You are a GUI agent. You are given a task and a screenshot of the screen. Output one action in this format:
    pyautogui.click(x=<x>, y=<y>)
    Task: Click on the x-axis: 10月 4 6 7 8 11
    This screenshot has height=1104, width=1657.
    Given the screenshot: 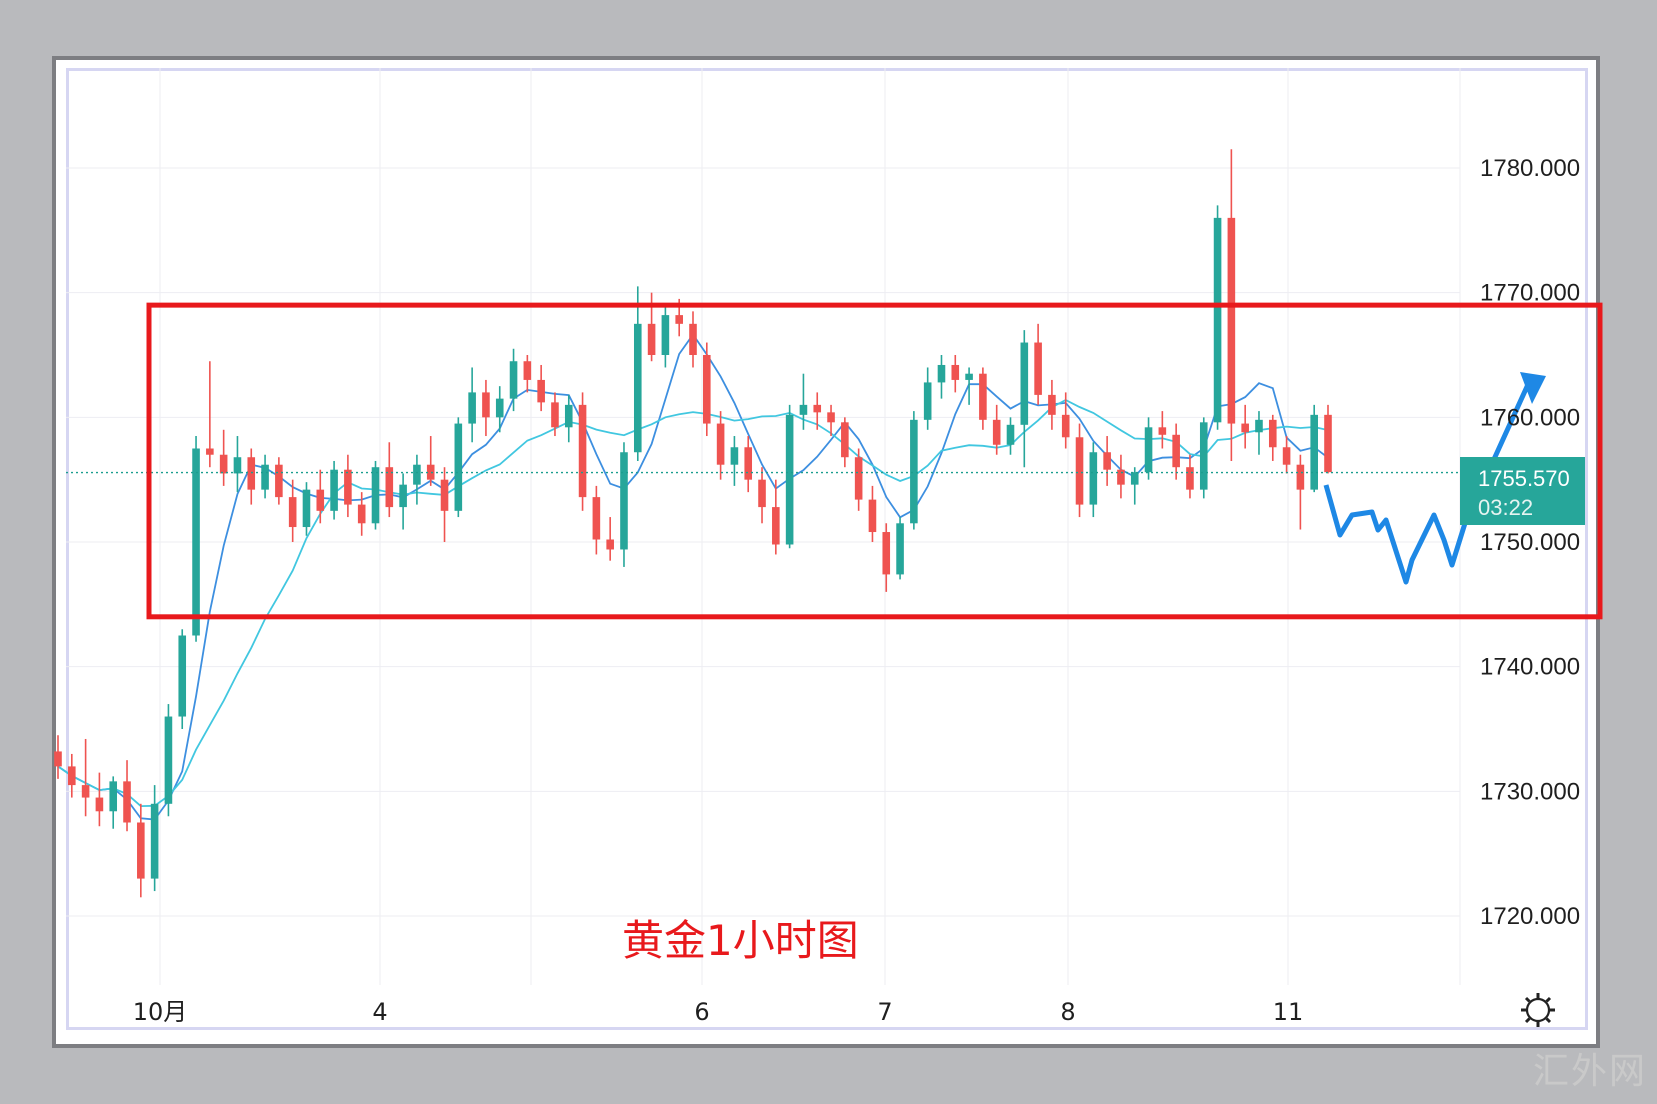 What is the action you would take?
    pyautogui.click(x=718, y=1012)
    